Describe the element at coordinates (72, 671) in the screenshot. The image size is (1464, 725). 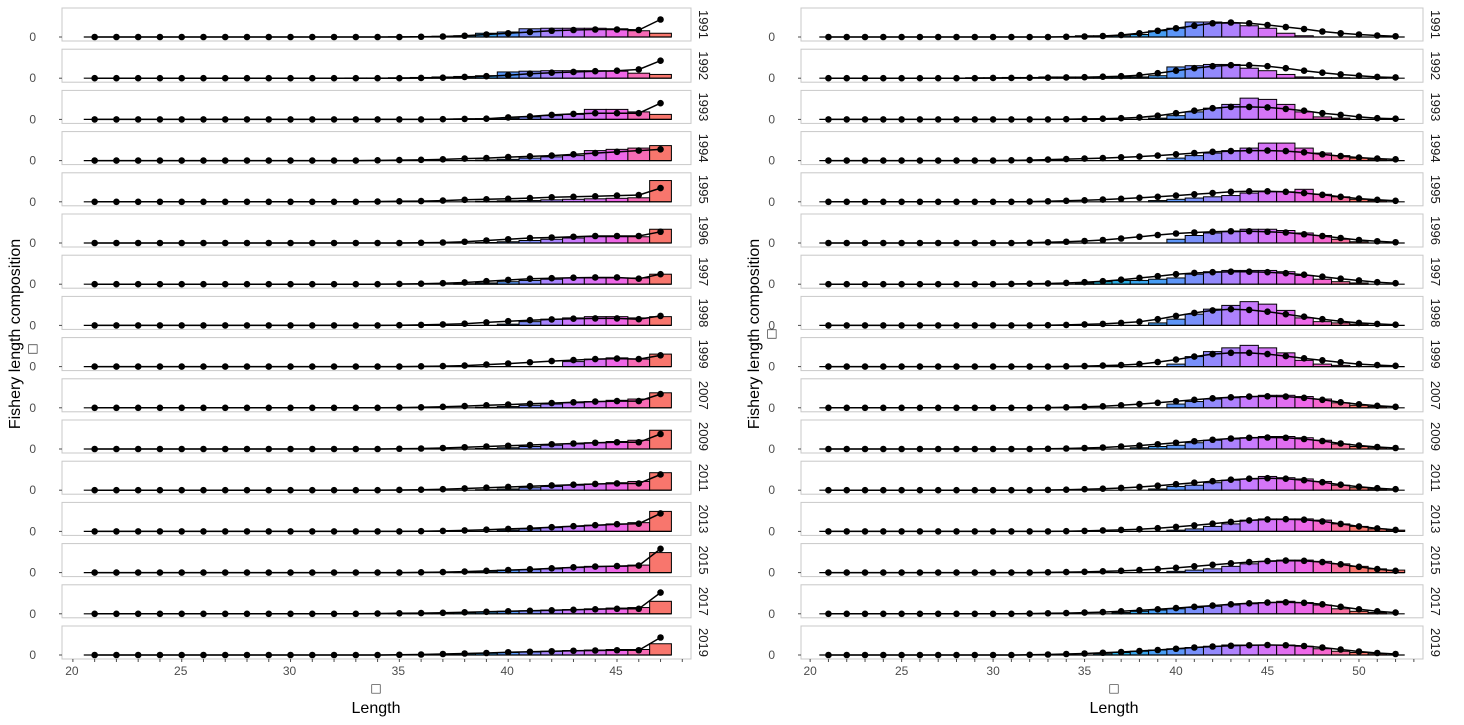
I see `x-tick-label-20: 20` at that location.